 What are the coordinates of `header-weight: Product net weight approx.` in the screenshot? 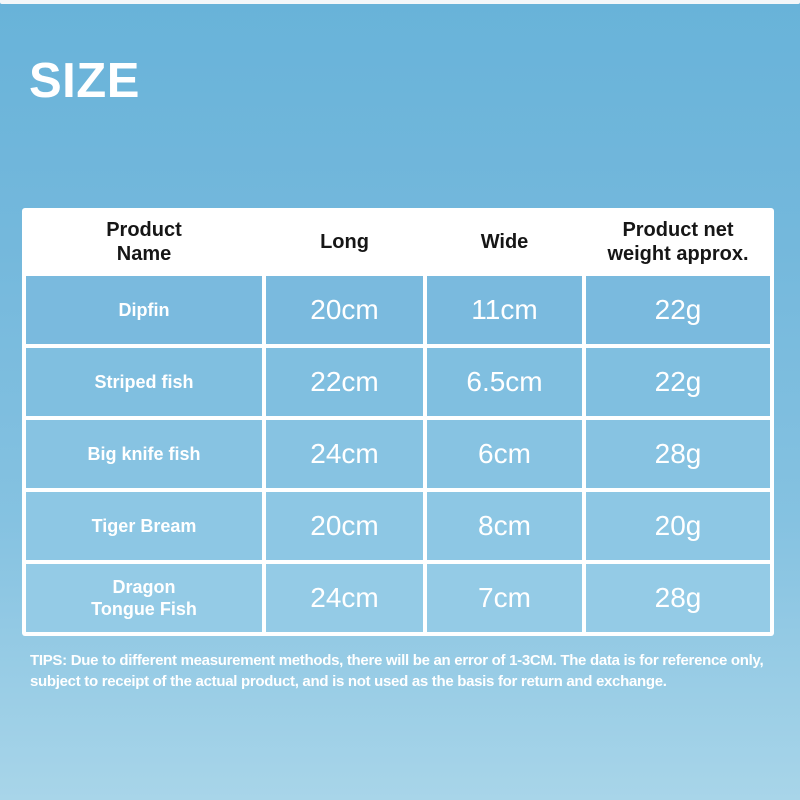 It's located at (678, 242).